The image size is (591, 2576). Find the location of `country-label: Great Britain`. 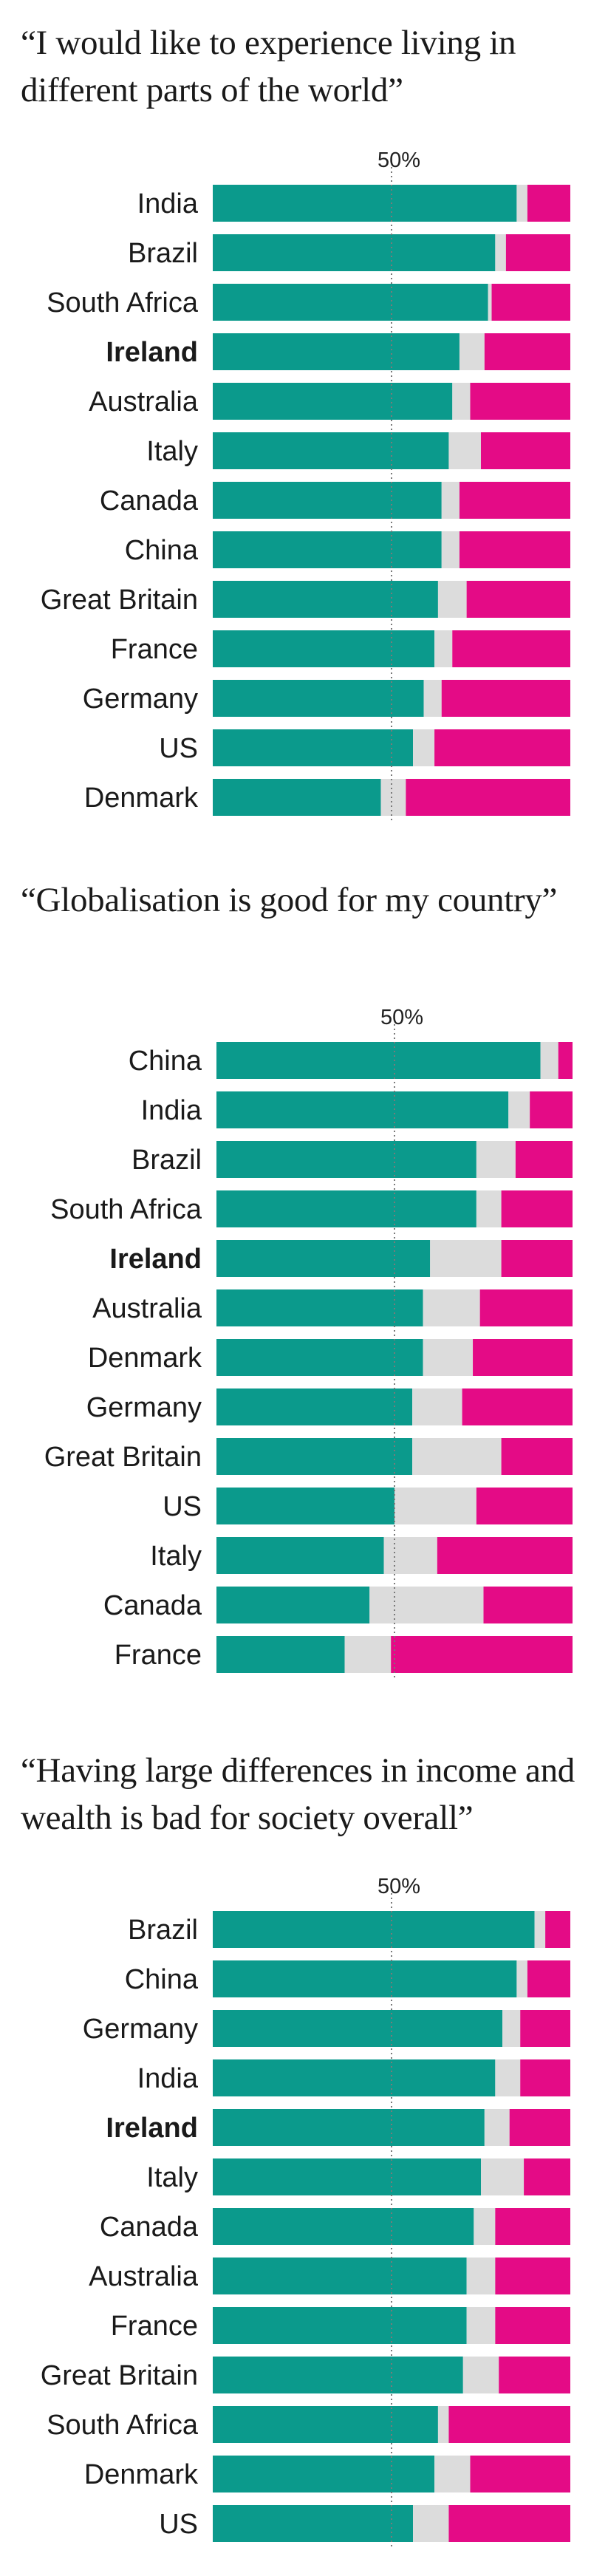

country-label: Great Britain is located at coordinates (120, 600).